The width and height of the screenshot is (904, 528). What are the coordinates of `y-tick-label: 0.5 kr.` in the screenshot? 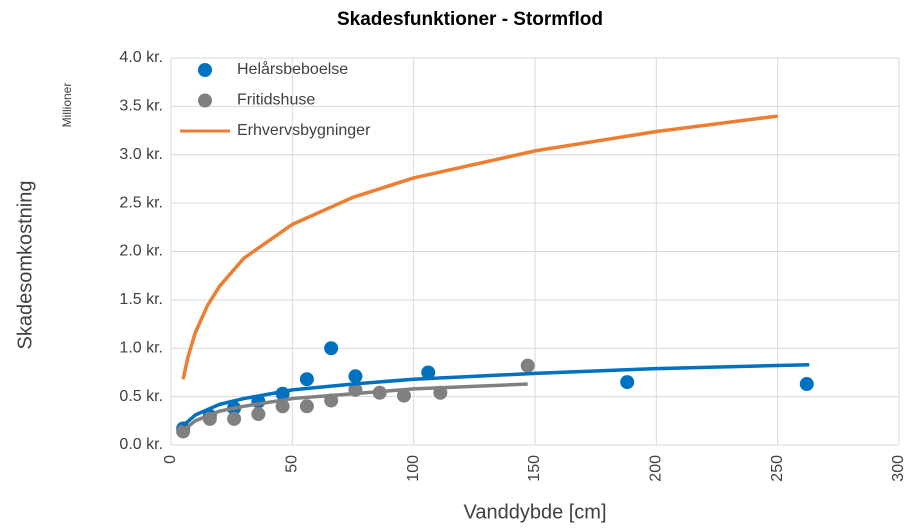 It's located at (141, 396).